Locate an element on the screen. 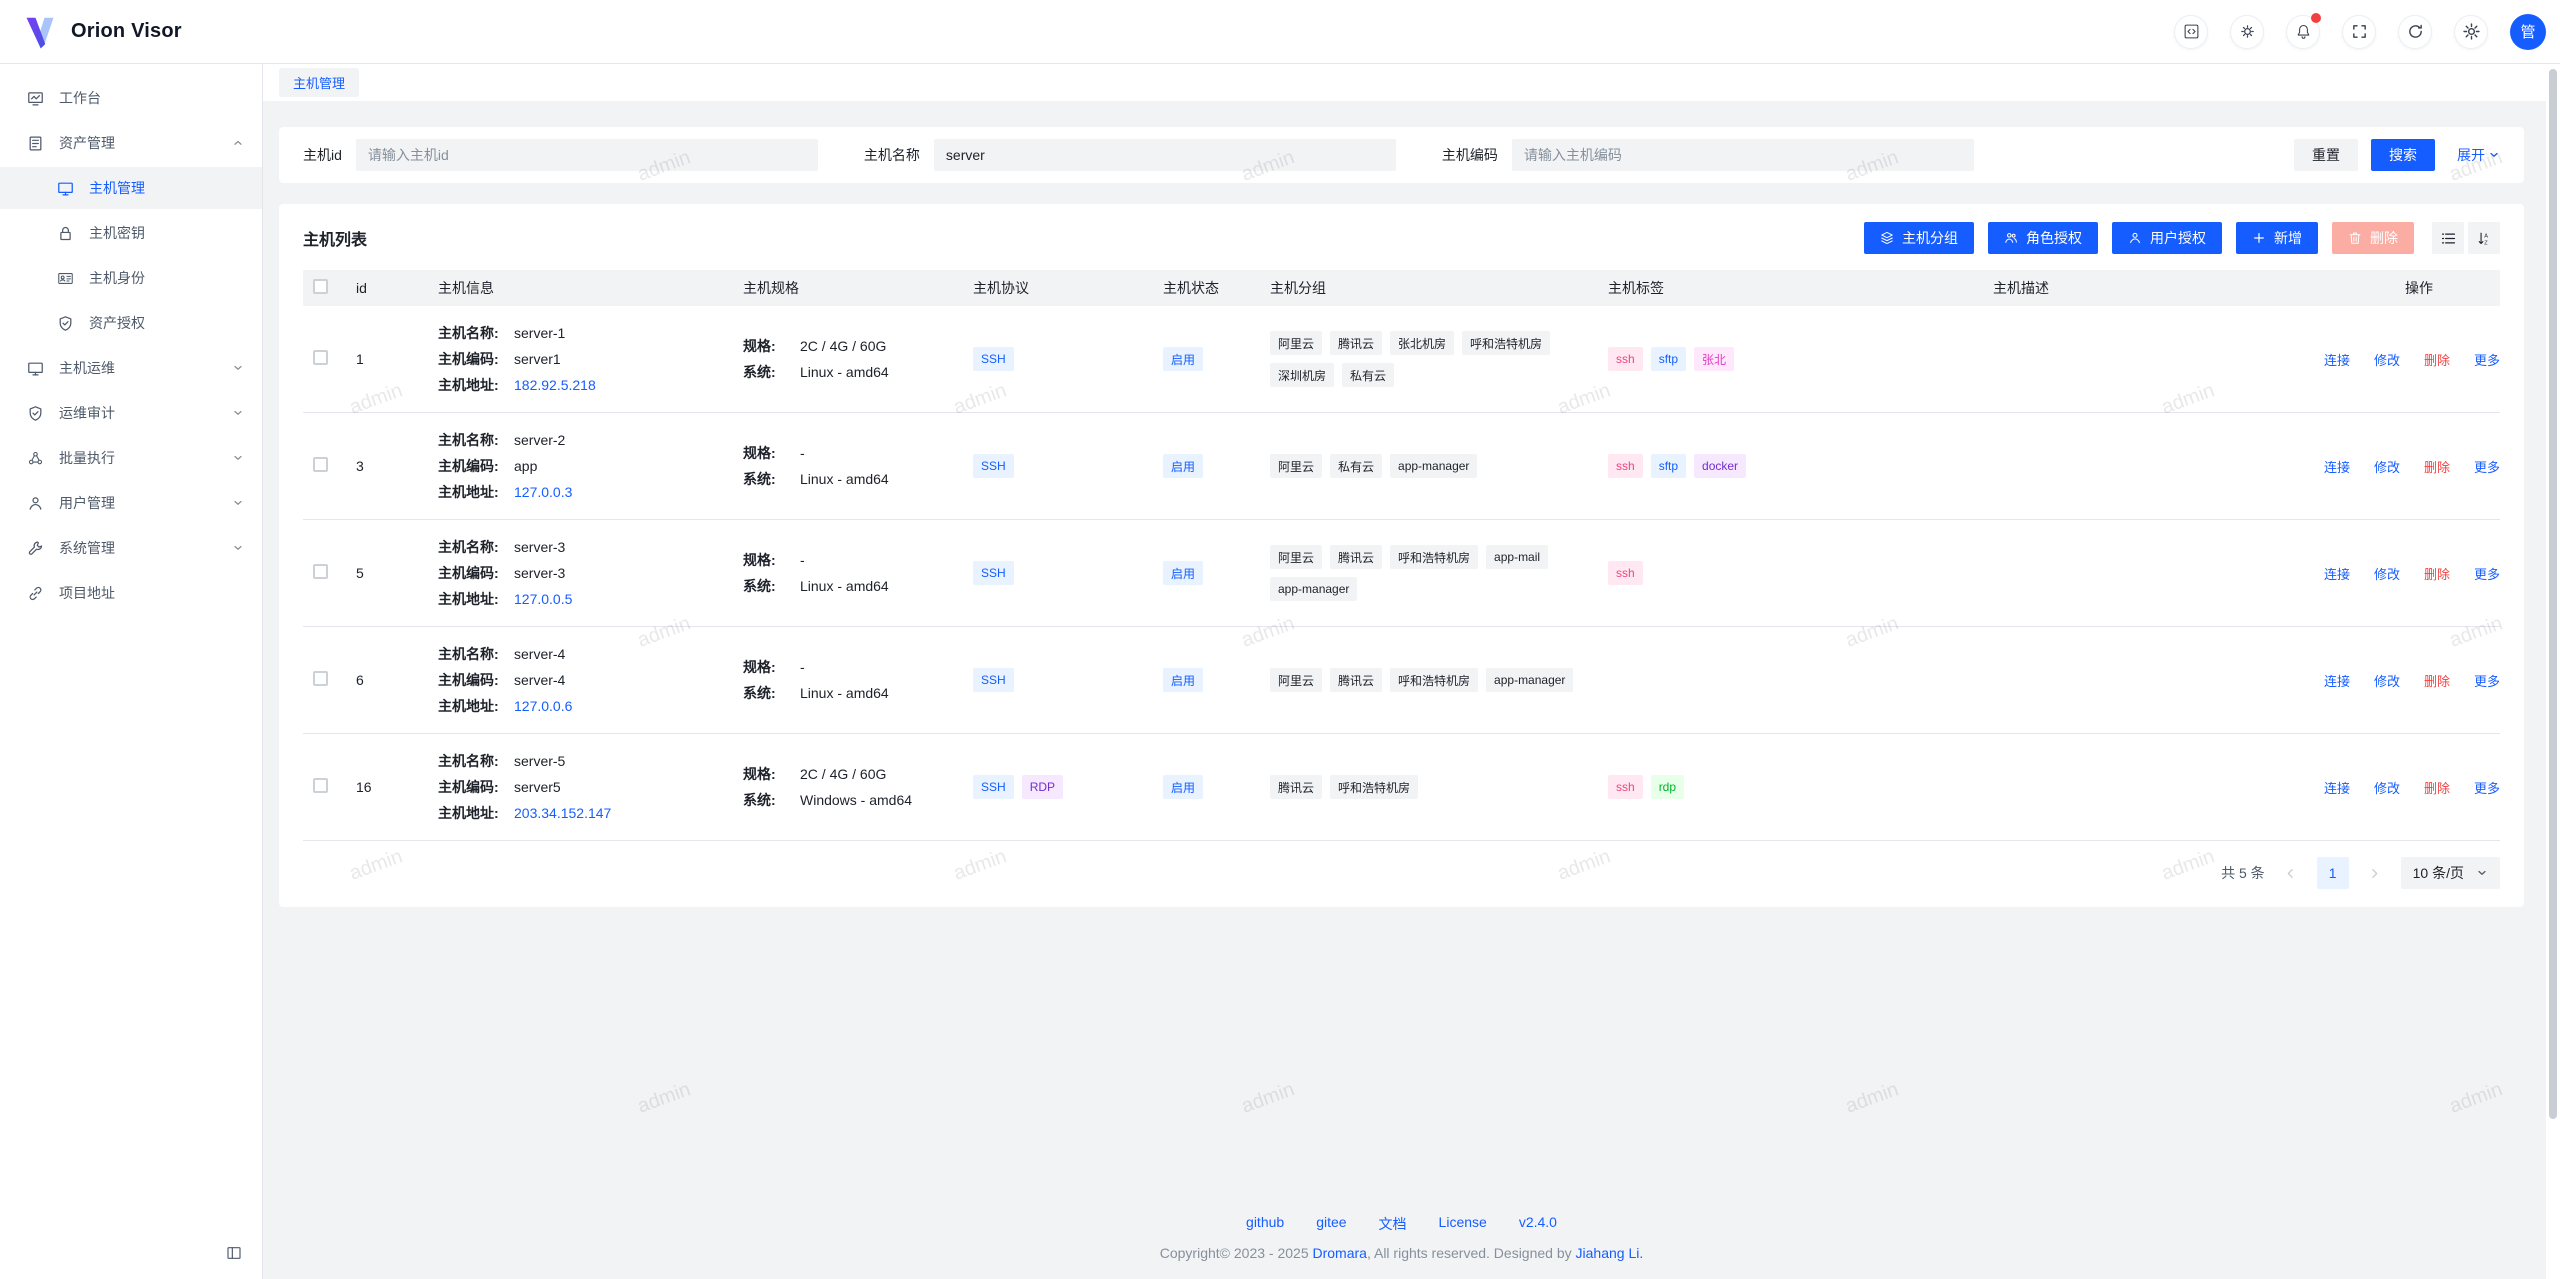  gitee-link: gitee is located at coordinates (1331, 1222).